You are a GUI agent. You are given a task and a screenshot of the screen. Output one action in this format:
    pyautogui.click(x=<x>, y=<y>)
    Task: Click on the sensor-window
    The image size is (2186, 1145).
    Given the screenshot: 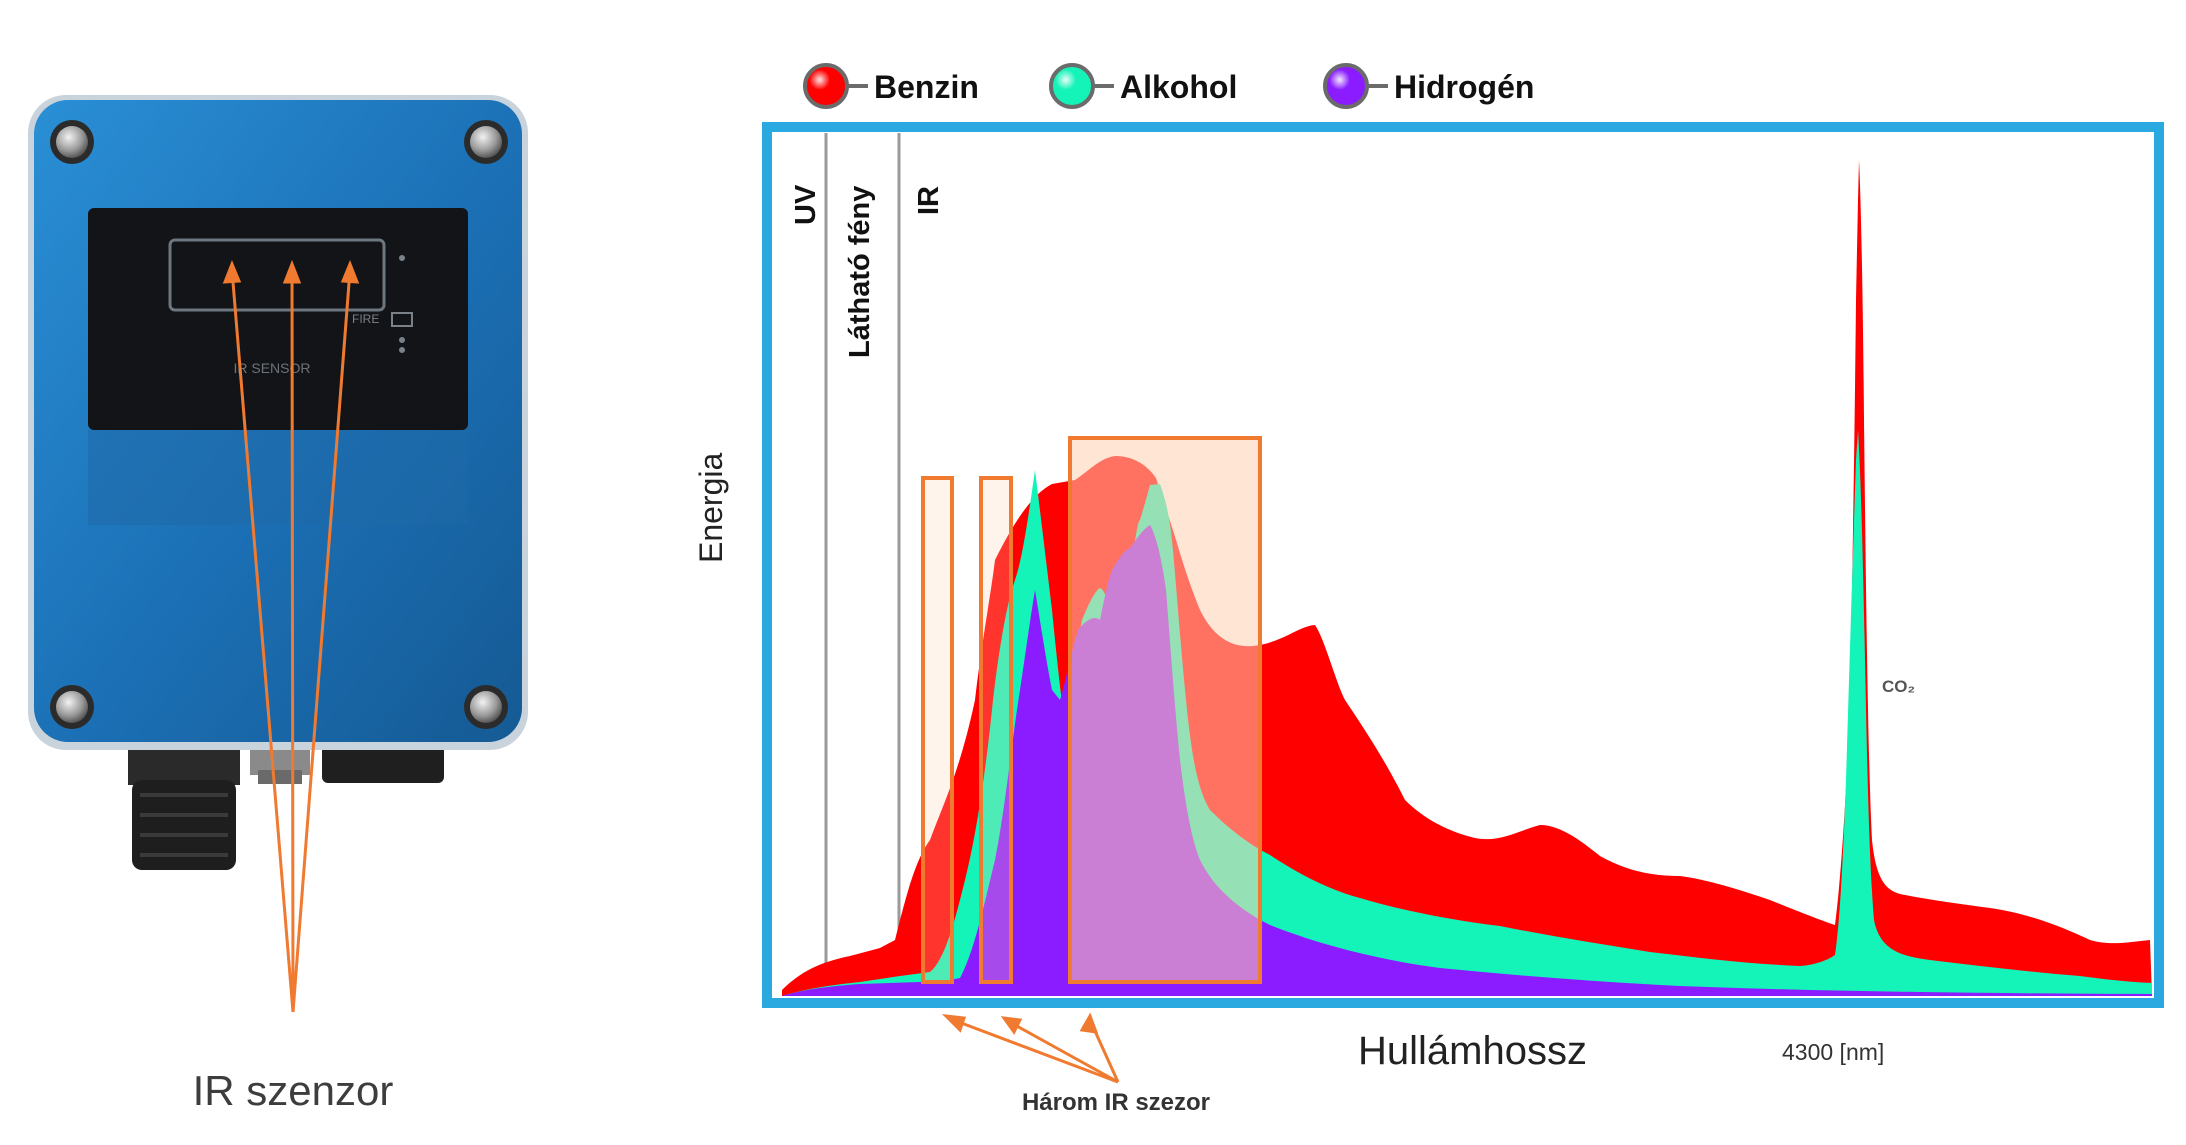 What is the action you would take?
    pyautogui.click(x=278, y=319)
    